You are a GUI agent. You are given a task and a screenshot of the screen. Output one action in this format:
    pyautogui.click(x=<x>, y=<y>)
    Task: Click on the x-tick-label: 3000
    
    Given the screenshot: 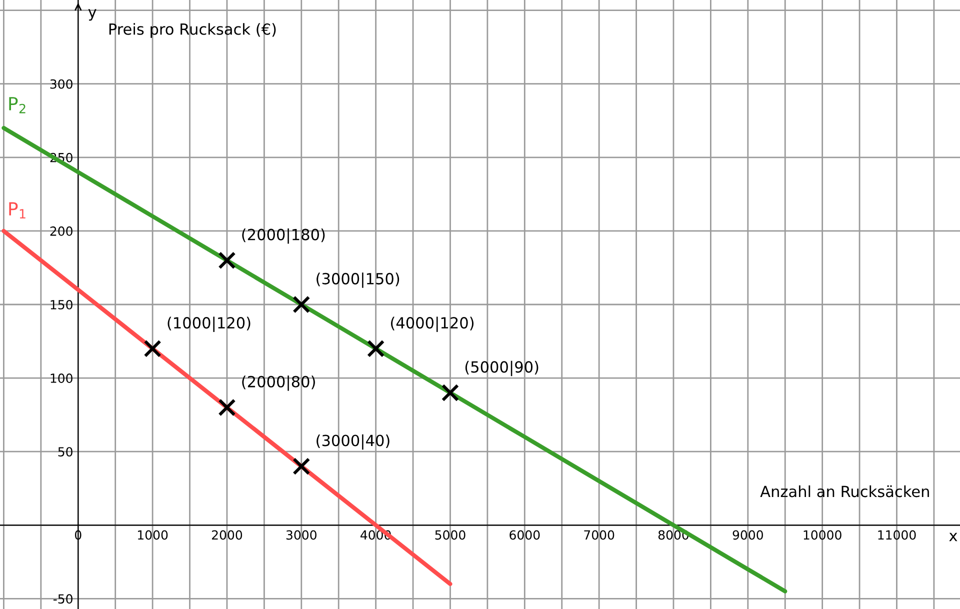 What is the action you would take?
    pyautogui.click(x=301, y=535)
    